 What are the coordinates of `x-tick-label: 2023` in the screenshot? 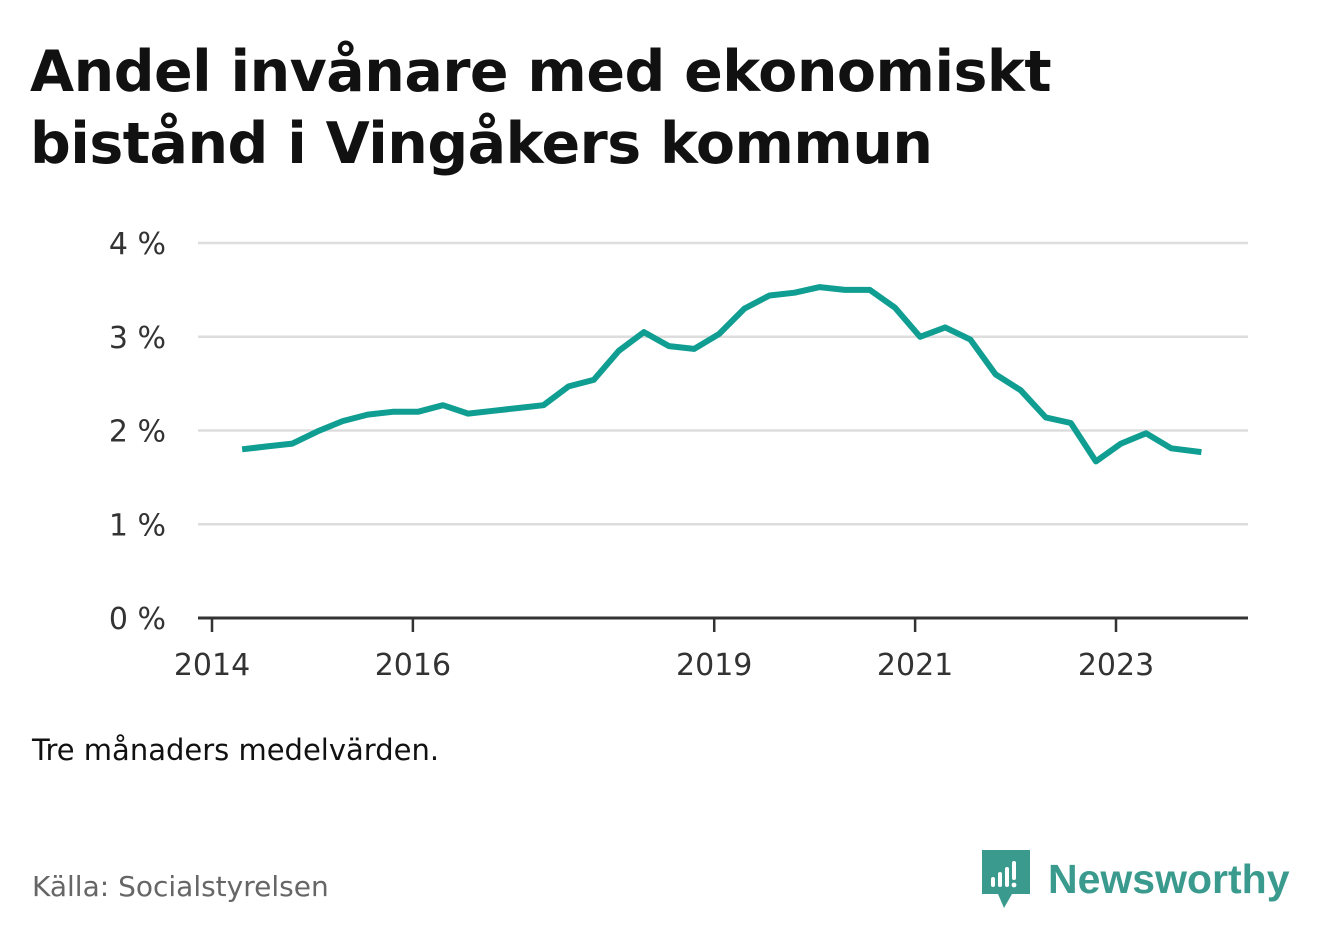 It's located at (1116, 665).